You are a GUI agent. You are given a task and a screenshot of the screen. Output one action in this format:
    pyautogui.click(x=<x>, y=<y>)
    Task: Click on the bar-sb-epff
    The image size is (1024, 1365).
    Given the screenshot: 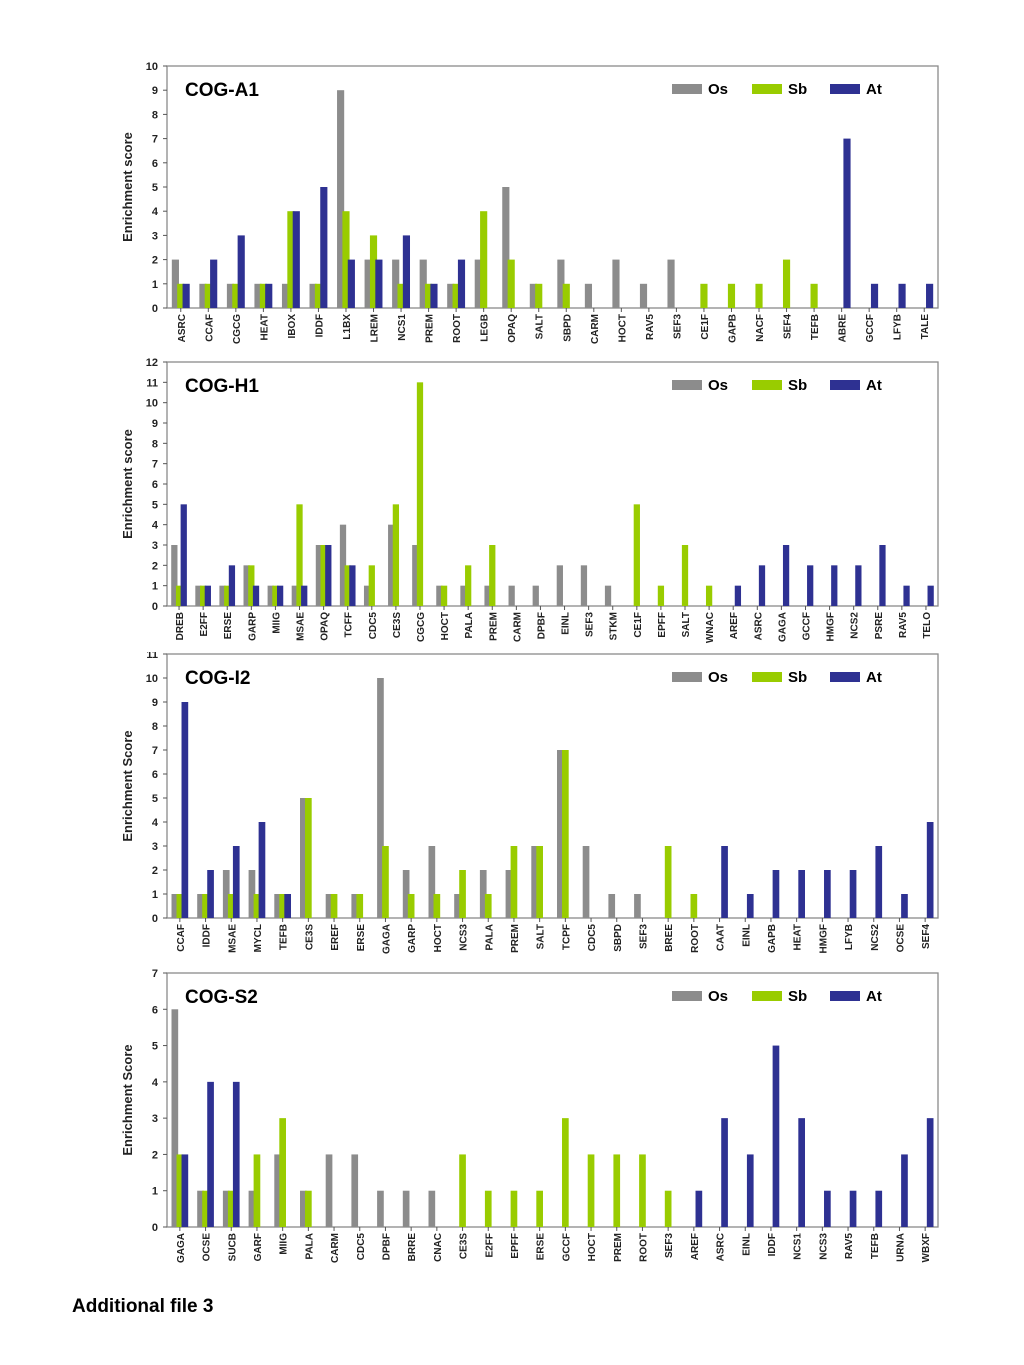 What is the action you would take?
    pyautogui.click(x=514, y=1208)
    